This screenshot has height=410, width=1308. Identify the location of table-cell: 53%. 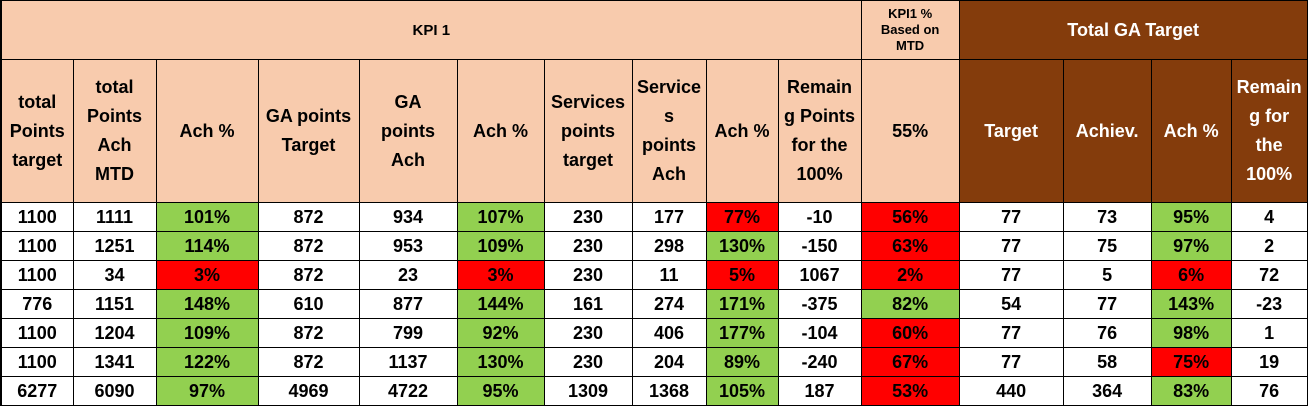
(910, 391).